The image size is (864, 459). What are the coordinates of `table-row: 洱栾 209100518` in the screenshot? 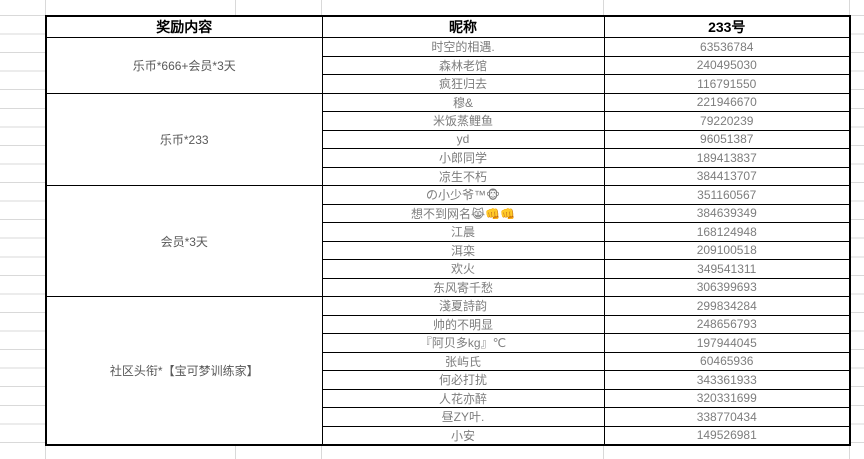 It's located at (448, 250).